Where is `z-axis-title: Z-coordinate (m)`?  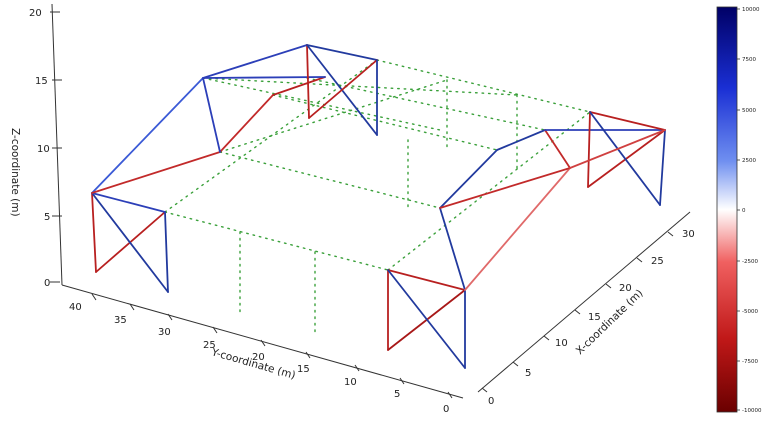
z-axis-title: Z-coordinate (m) is located at coordinates (15, 172).